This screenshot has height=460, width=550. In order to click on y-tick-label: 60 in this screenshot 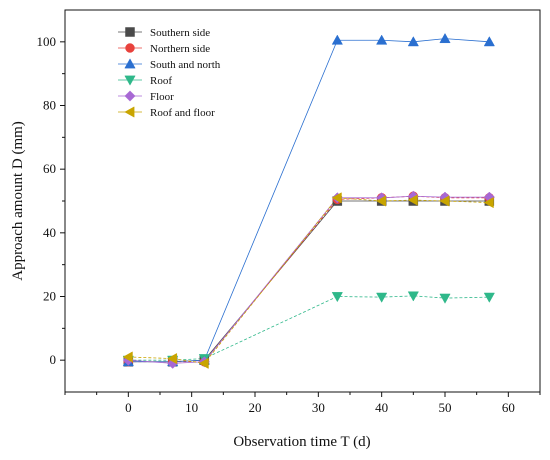, I will do `click(49, 168)`.